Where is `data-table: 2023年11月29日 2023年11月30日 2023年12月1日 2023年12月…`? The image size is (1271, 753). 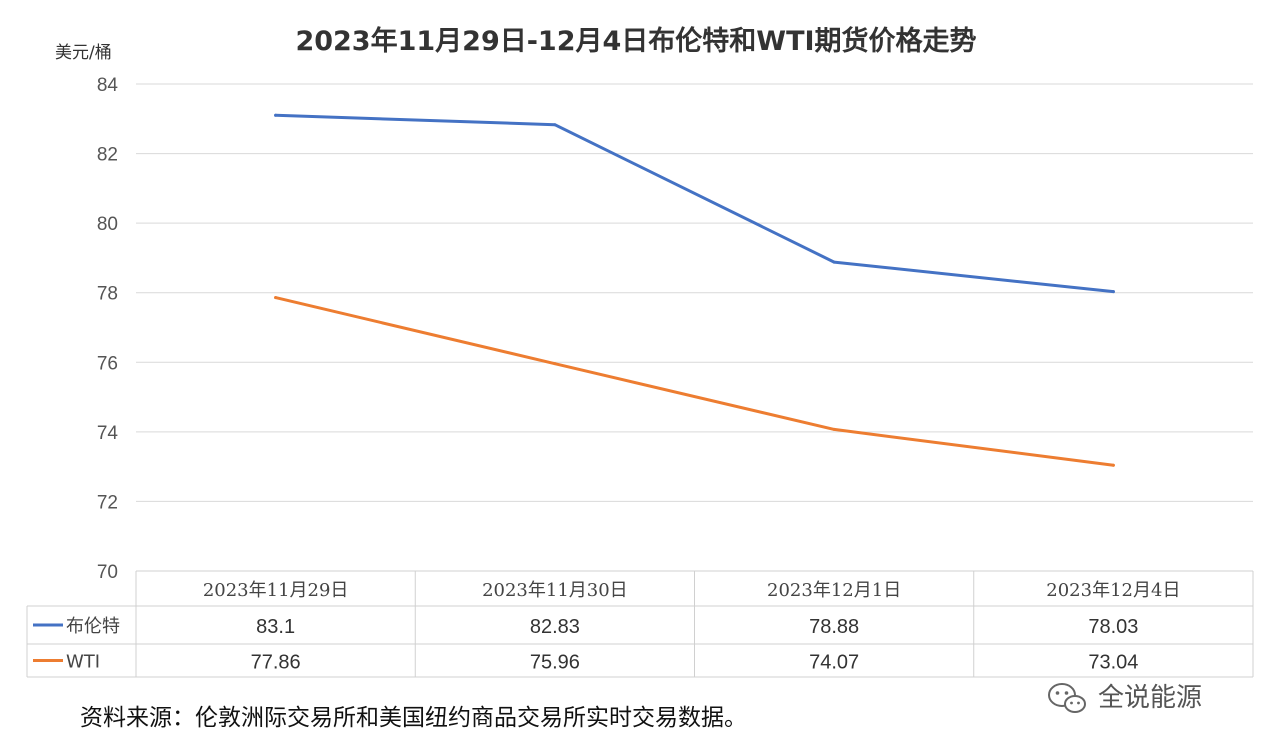 data-table: 2023年11月29日 2023年11月30日 2023年12月1日 2023年12月… is located at coordinates (640, 624).